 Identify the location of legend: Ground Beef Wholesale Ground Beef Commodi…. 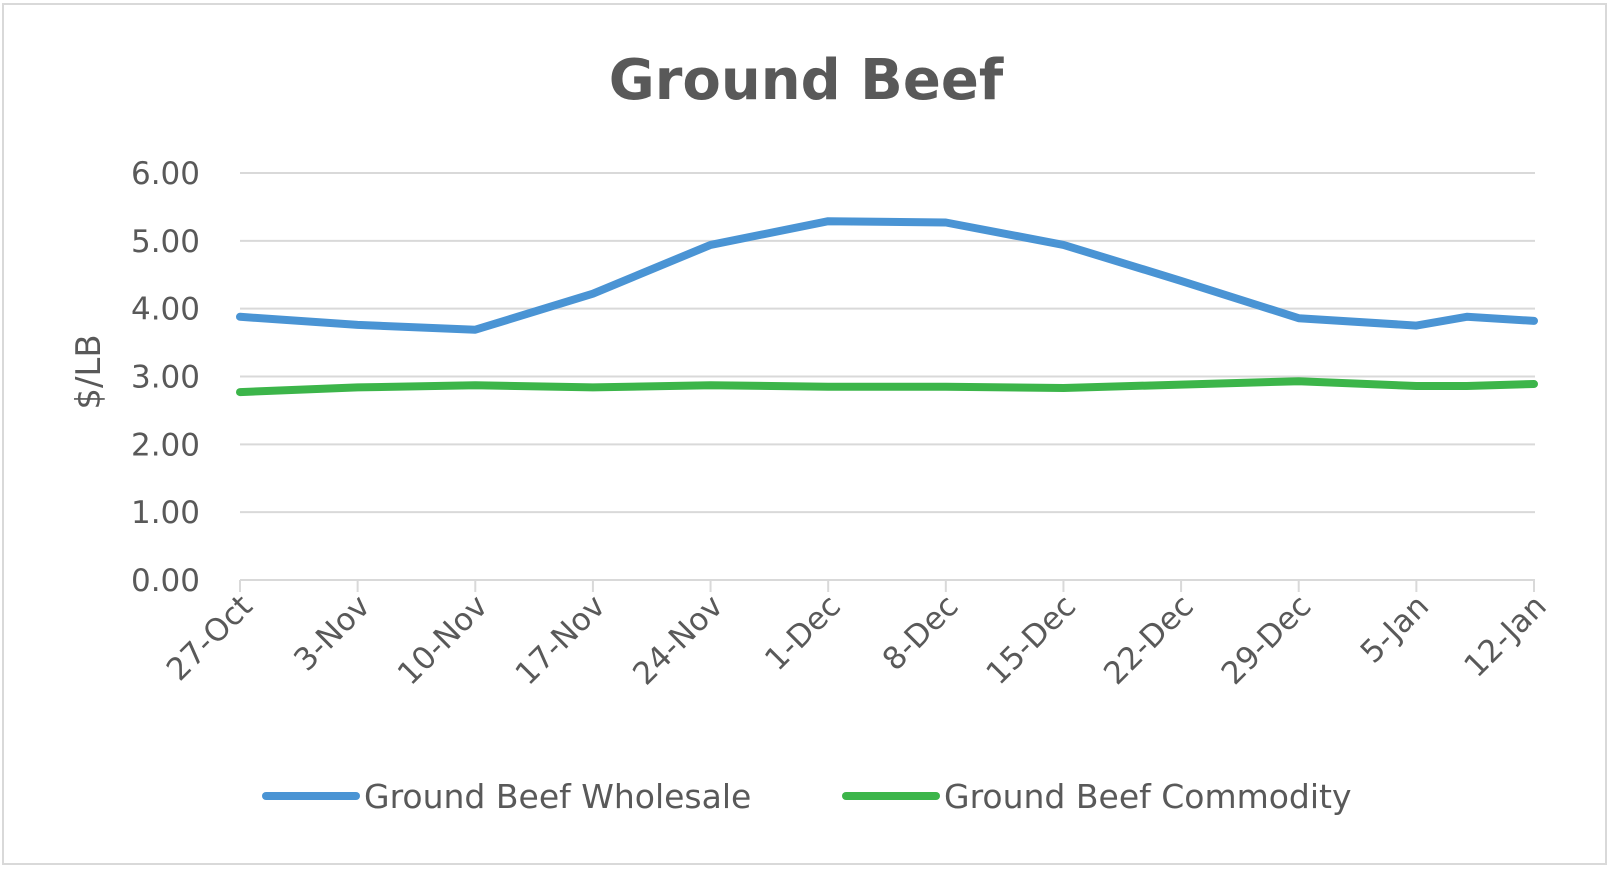
(807, 796).